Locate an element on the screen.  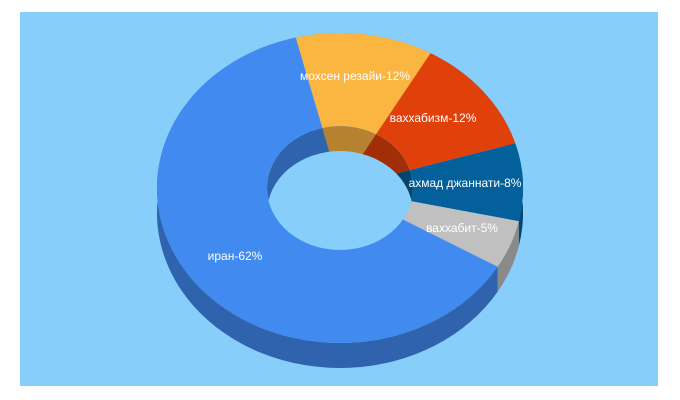
slice-label: ахмад джаннати-8% is located at coordinates (465, 183).